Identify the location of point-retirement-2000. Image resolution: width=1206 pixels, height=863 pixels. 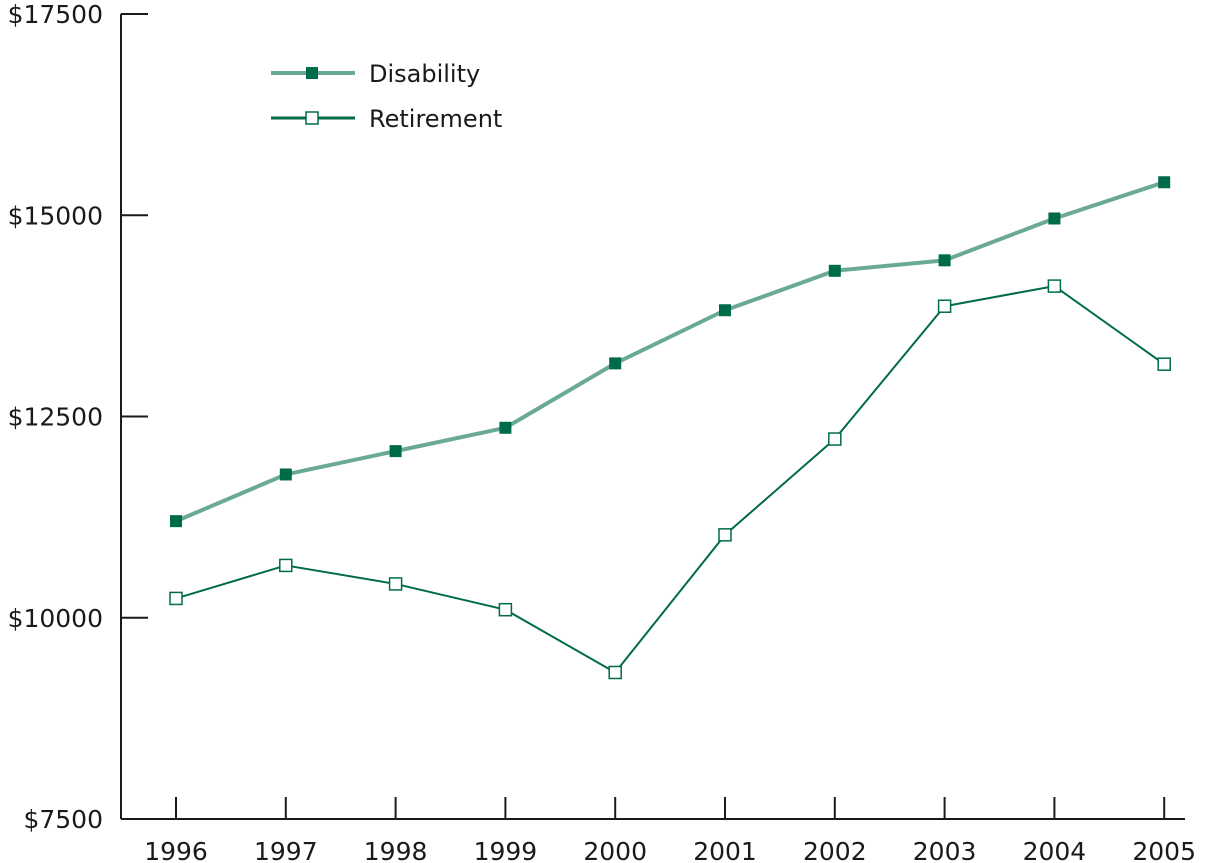
(615, 672).